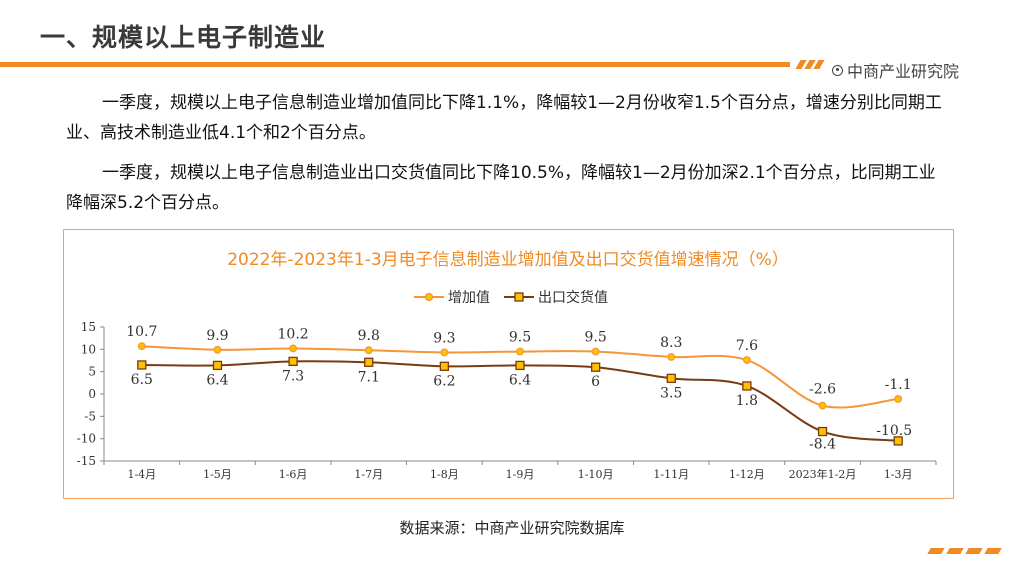 The height and width of the screenshot is (576, 1024). What do you see at coordinates (573, 297) in the screenshot?
I see `legend-label-export: 出口交货值` at bounding box center [573, 297].